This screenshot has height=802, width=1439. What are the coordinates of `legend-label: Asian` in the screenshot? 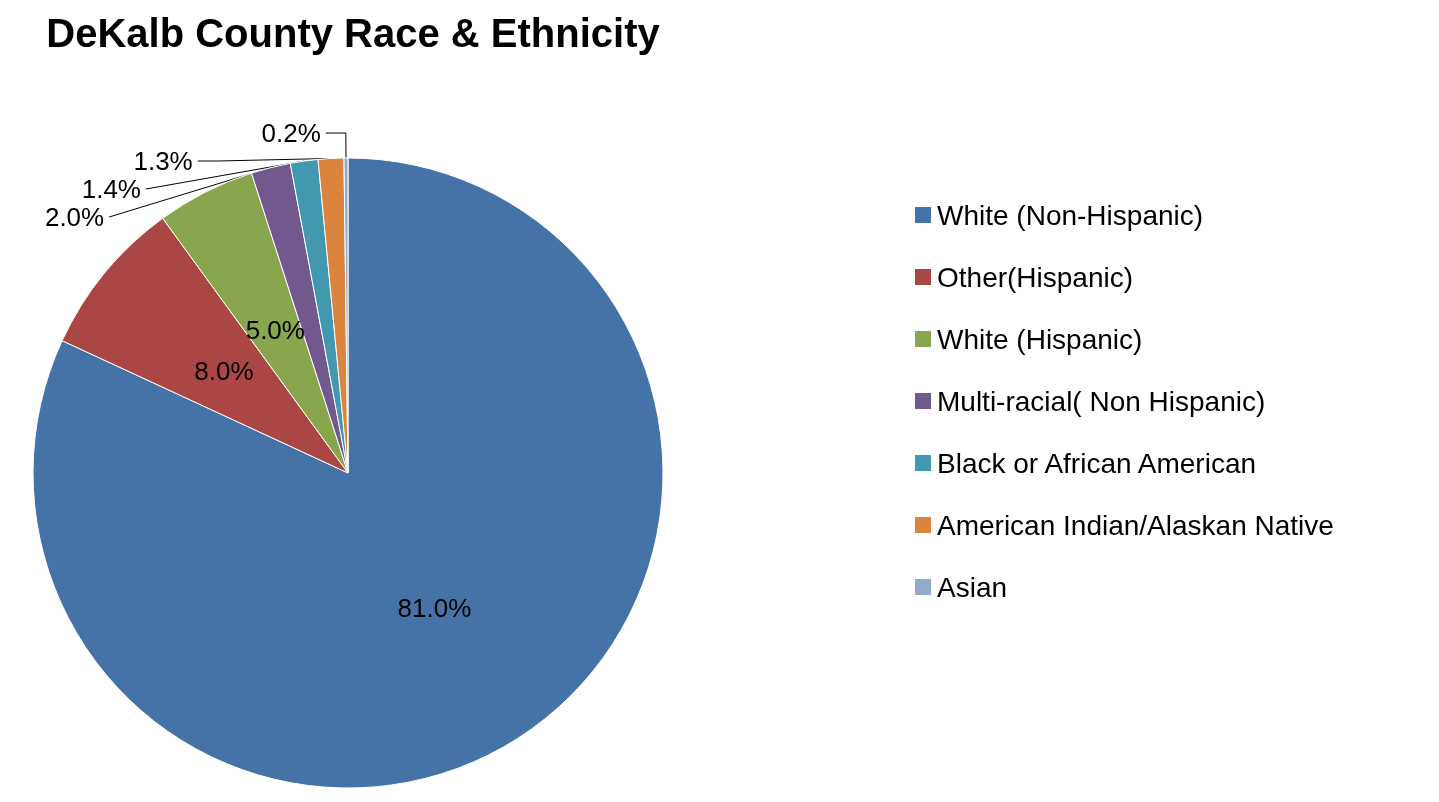 It's located at (972, 587).